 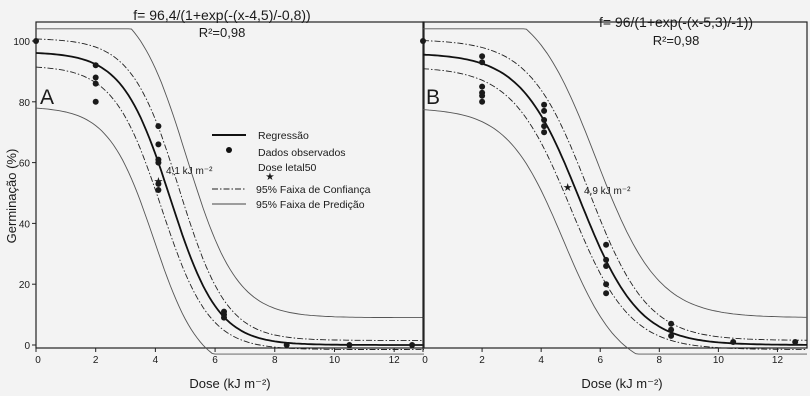 I want to click on panel-b-x-ticks: 0 2 4 6 8 10 12, so click(x=602, y=357).